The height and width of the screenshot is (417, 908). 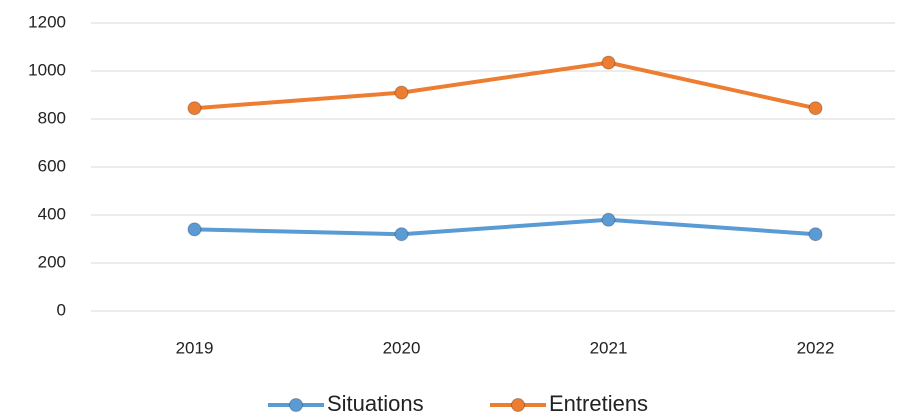 What do you see at coordinates (402, 347) in the screenshot?
I see `x-tick-label: 2020` at bounding box center [402, 347].